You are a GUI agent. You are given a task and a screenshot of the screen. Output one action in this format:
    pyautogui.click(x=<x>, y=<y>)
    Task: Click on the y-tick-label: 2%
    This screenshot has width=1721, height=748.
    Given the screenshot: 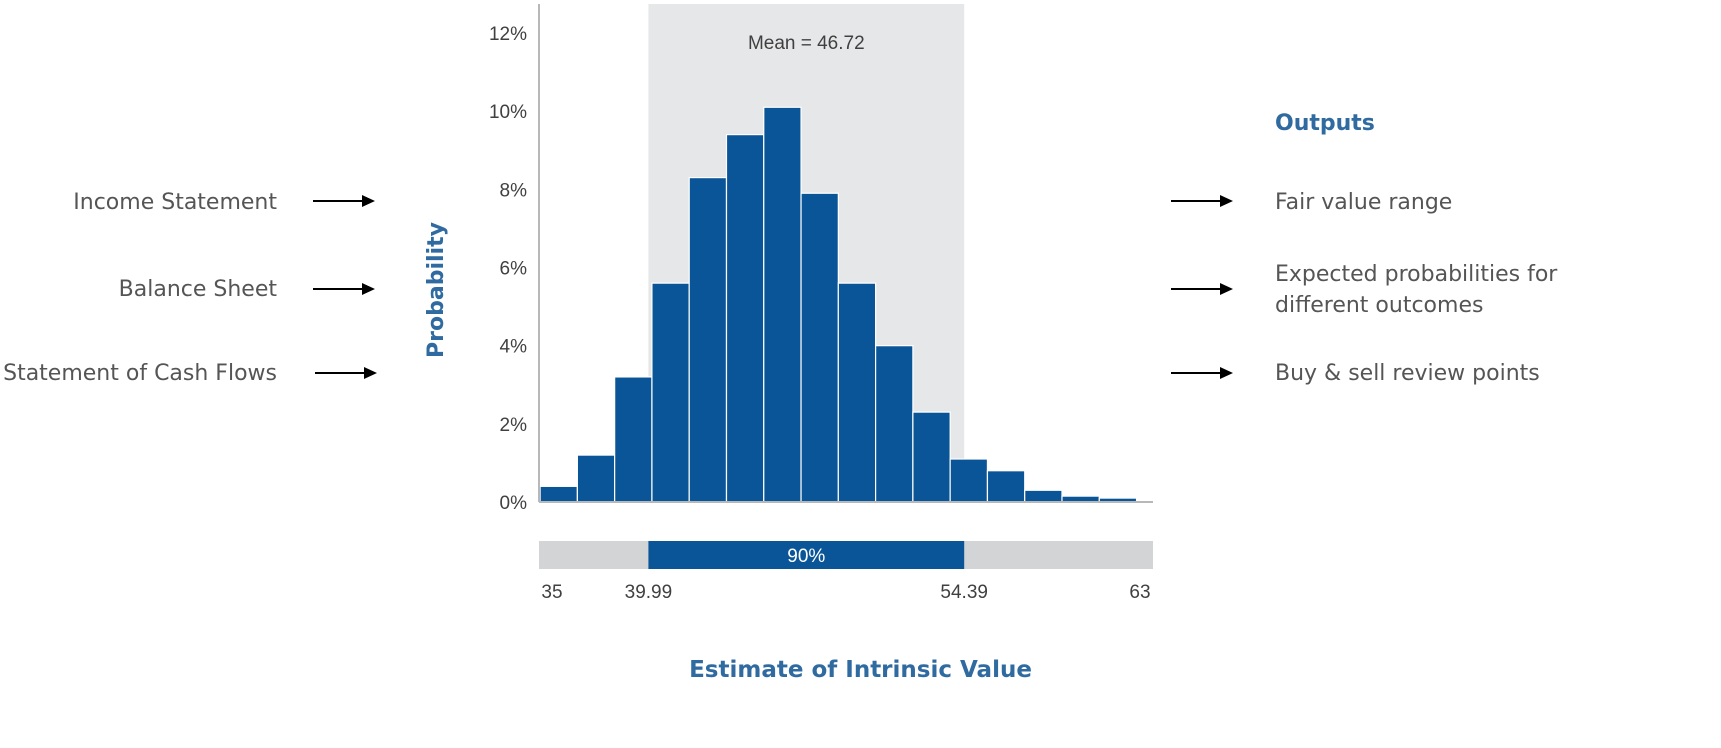 What is the action you would take?
    pyautogui.click(x=514, y=425)
    